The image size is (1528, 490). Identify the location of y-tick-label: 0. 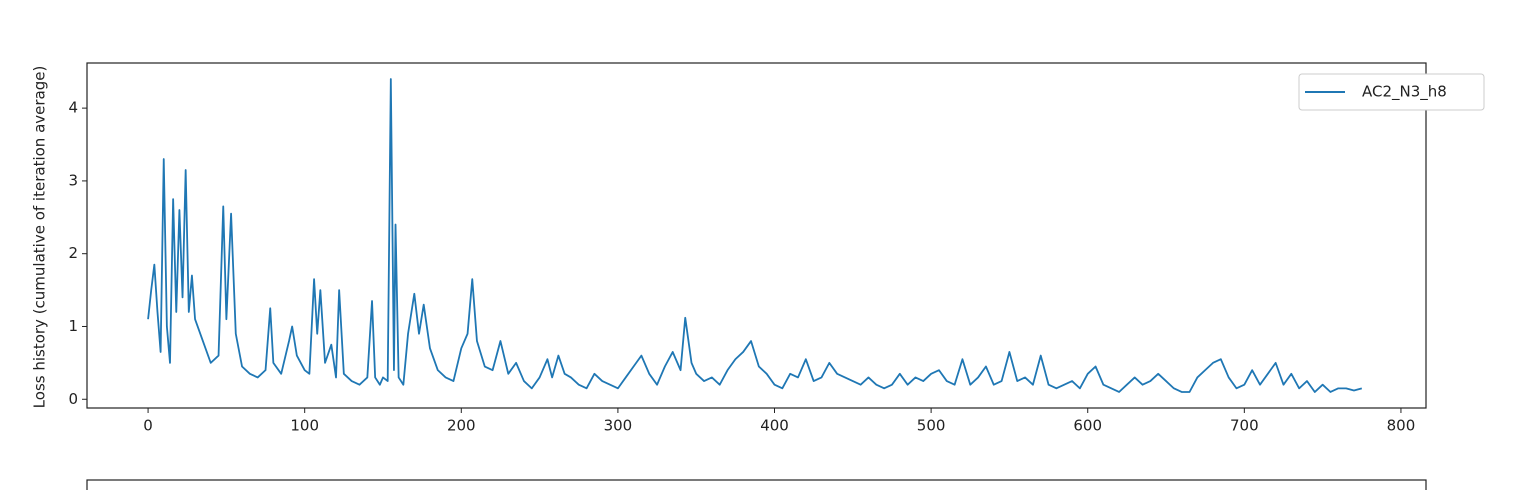
(73, 399).